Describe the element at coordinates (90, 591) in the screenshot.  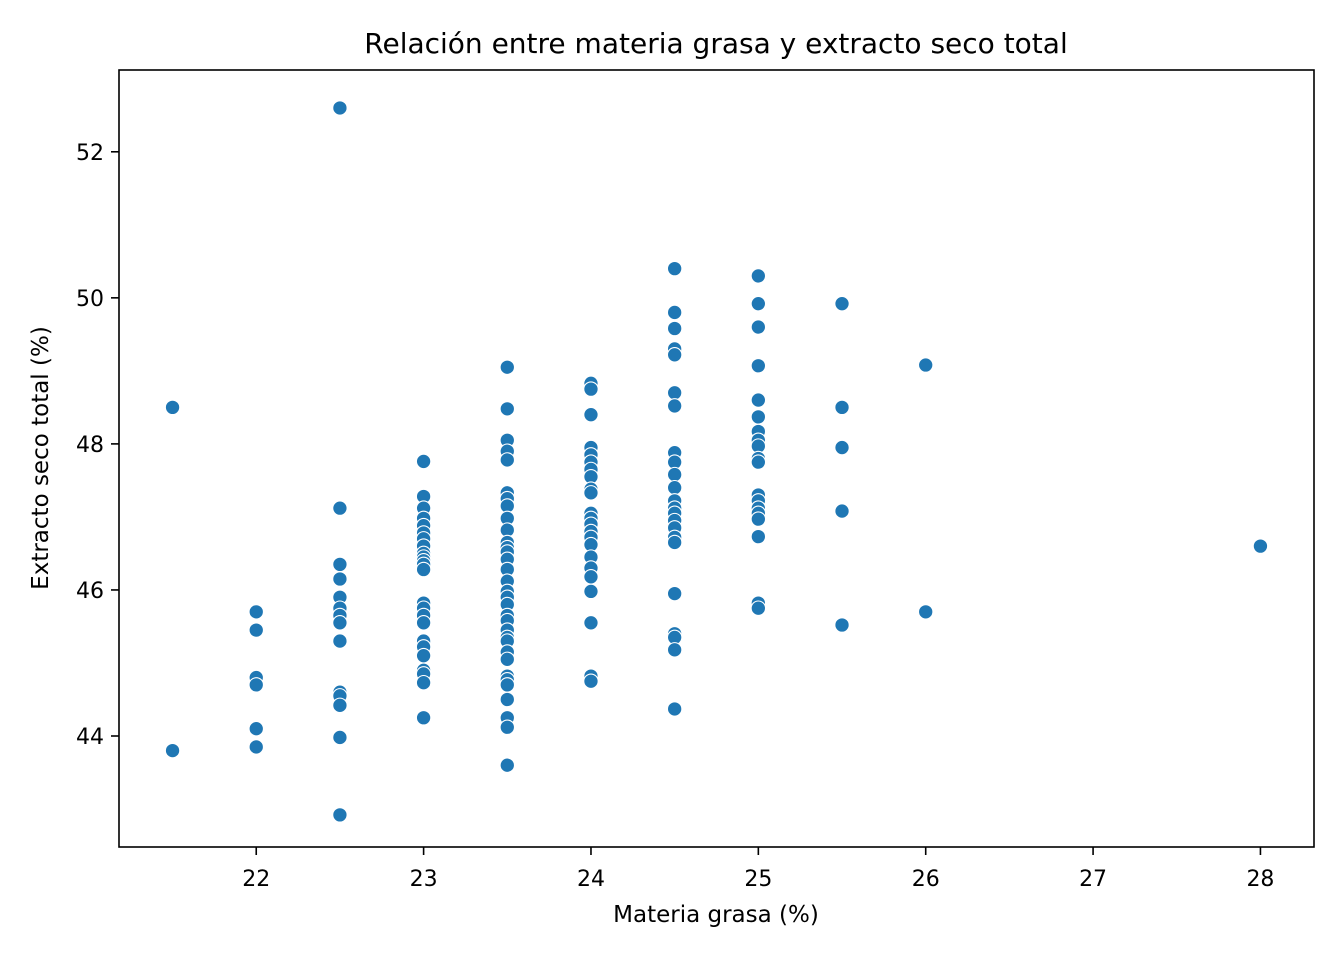
I see `y-tick-label: 46` at that location.